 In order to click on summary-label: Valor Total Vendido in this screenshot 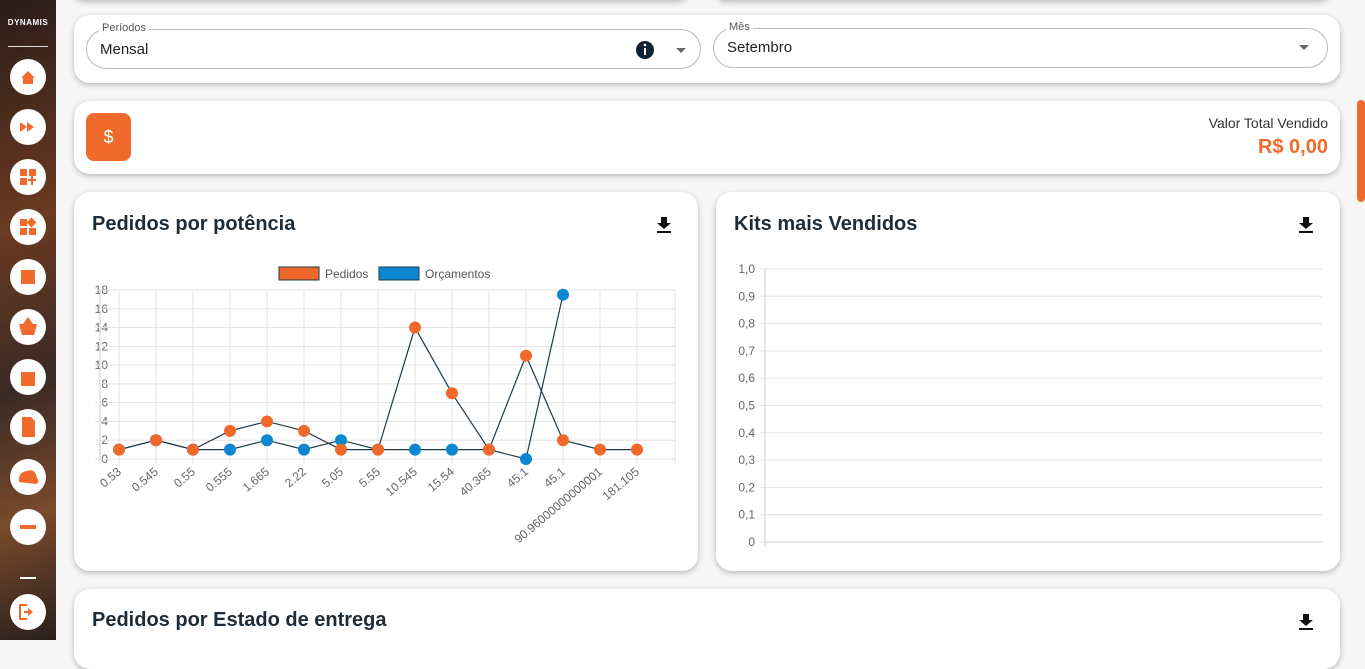, I will do `click(1268, 123)`.